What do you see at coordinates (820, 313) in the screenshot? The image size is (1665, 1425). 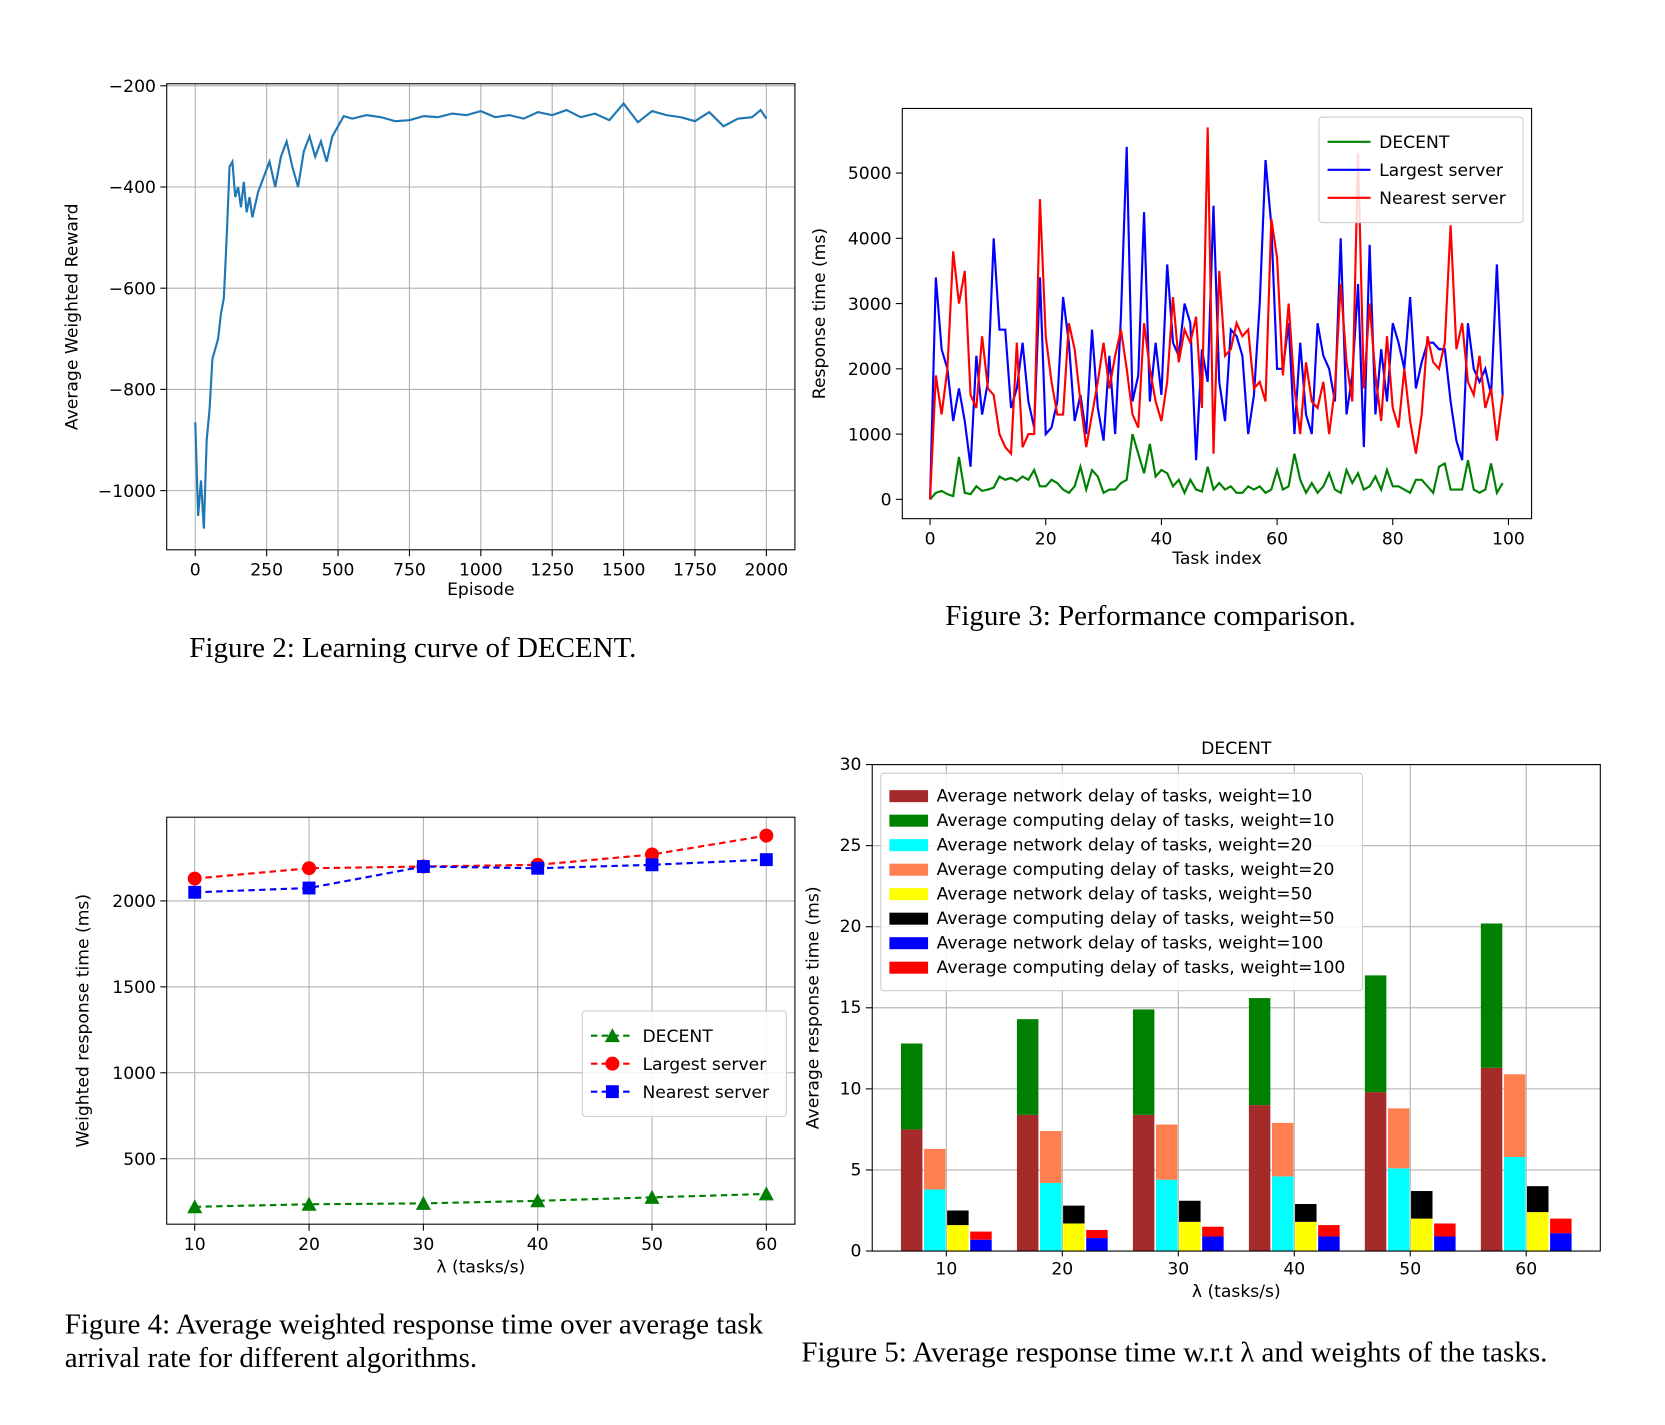 I see `y-axis-label: Response time (ms)` at bounding box center [820, 313].